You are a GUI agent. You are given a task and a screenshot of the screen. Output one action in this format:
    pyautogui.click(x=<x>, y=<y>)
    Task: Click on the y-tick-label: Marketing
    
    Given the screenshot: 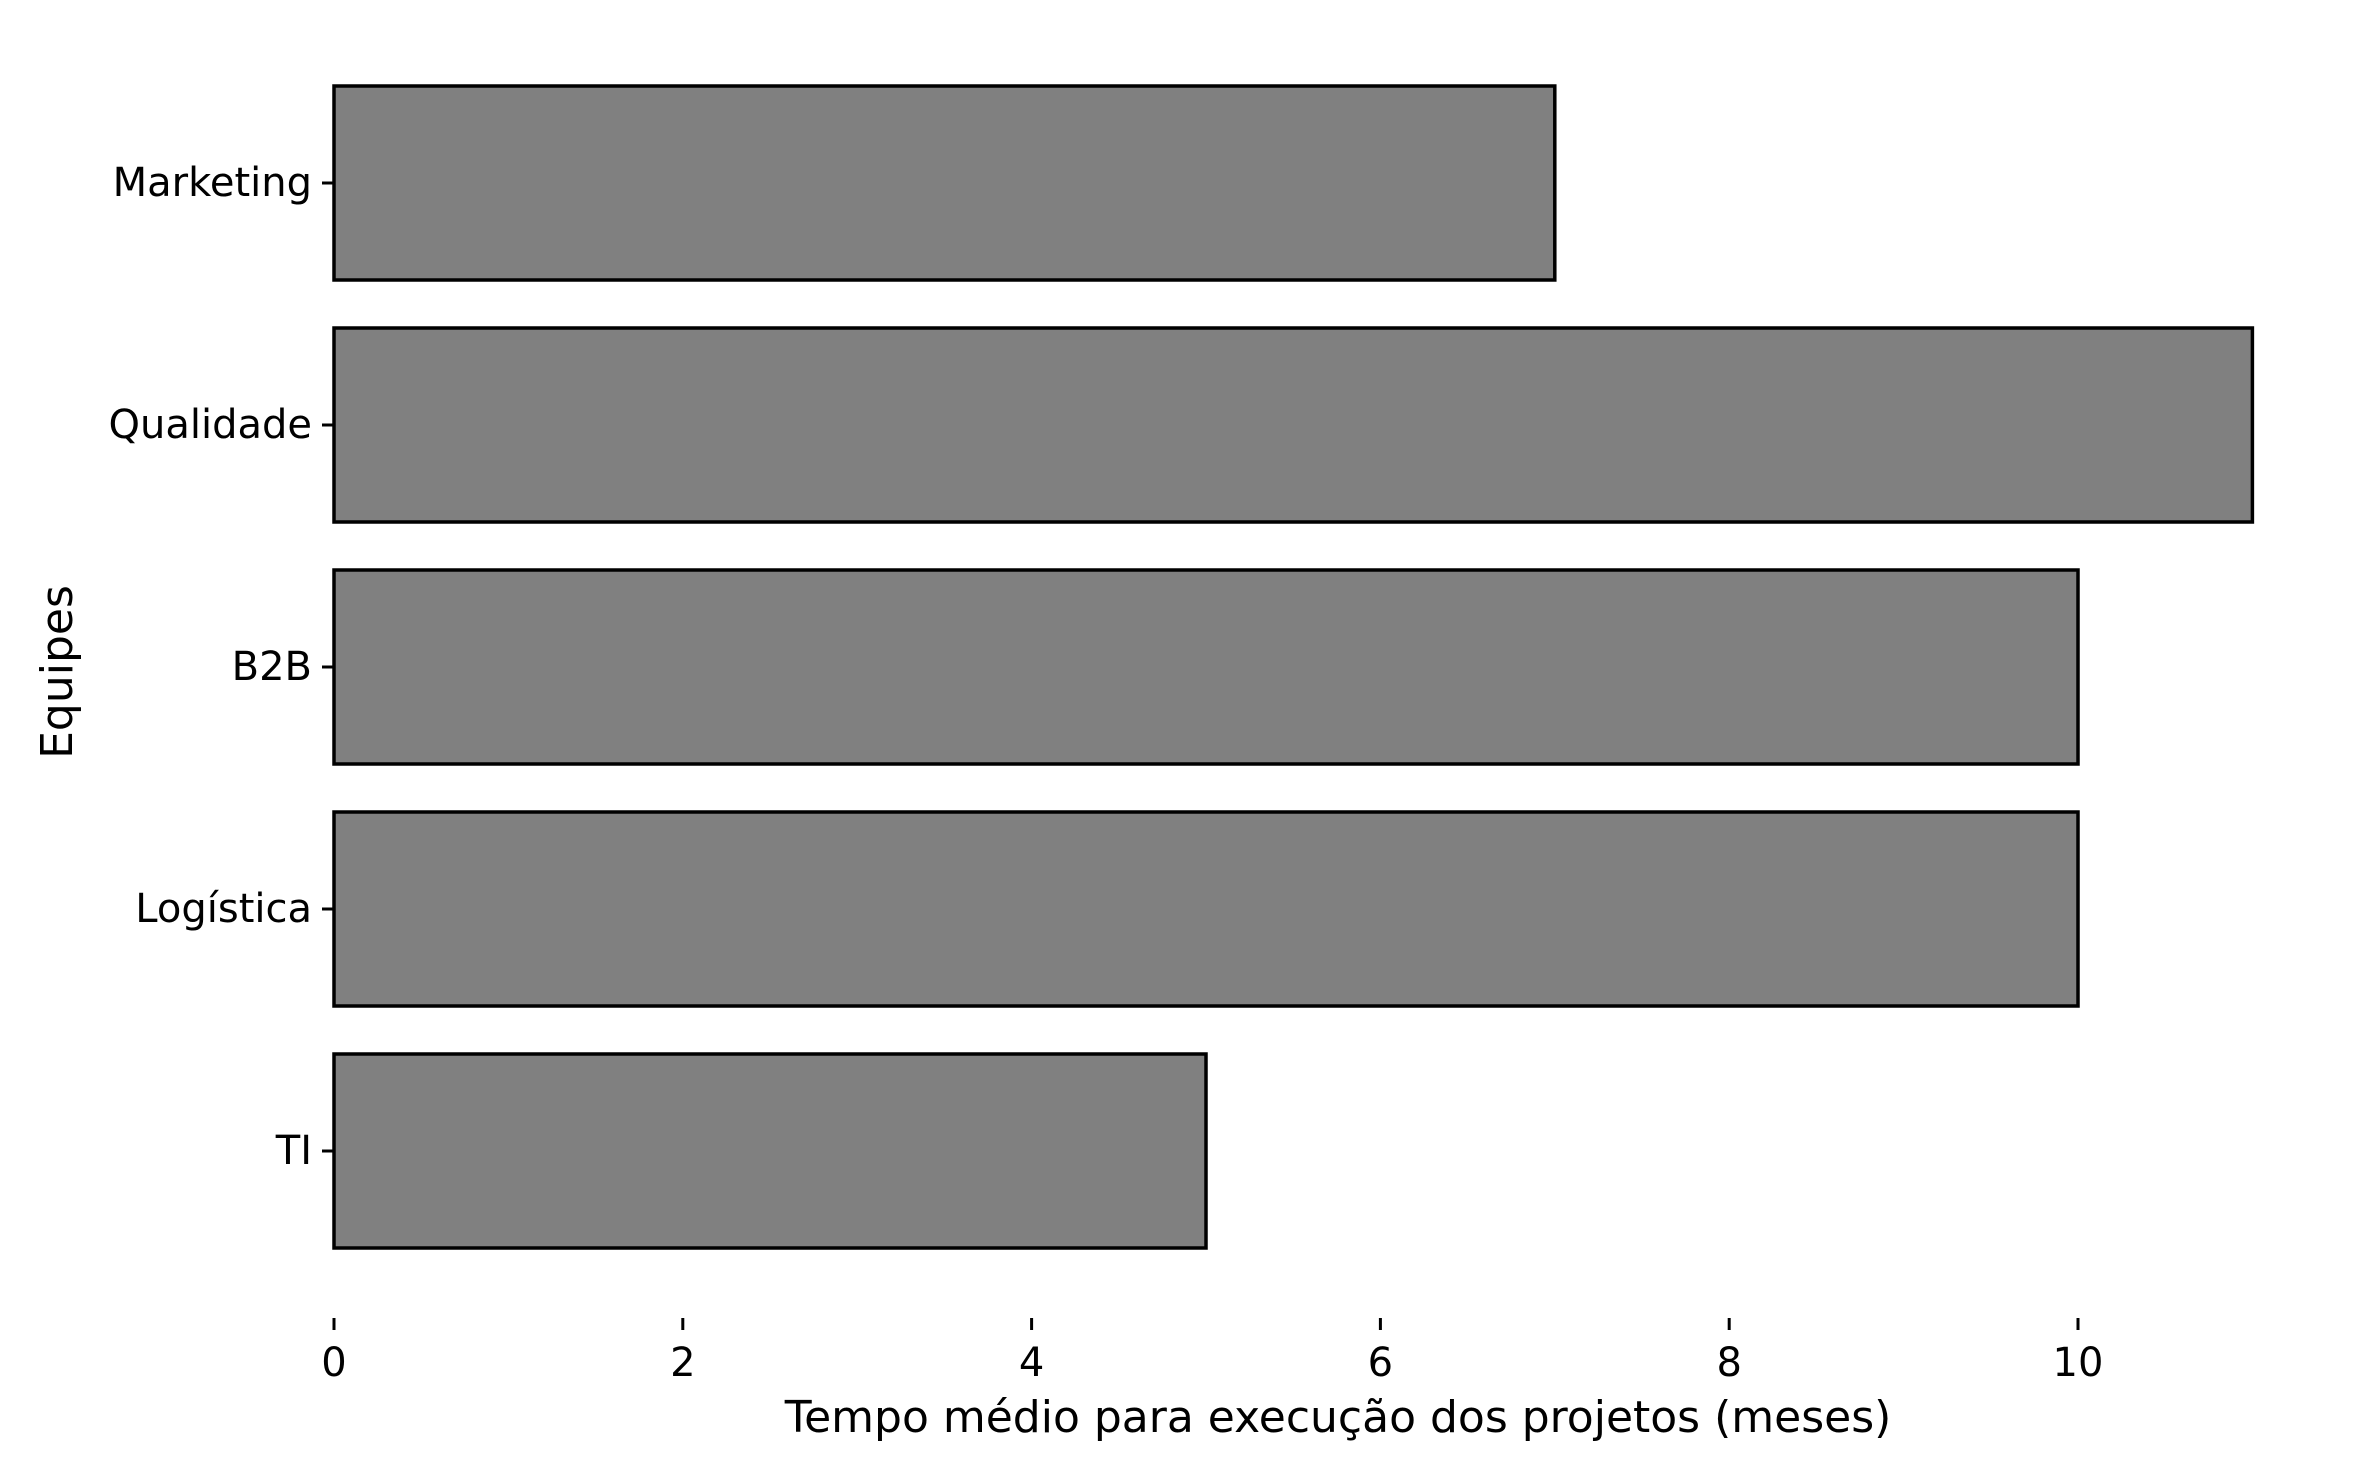 What is the action you would take?
    pyautogui.click(x=212, y=183)
    